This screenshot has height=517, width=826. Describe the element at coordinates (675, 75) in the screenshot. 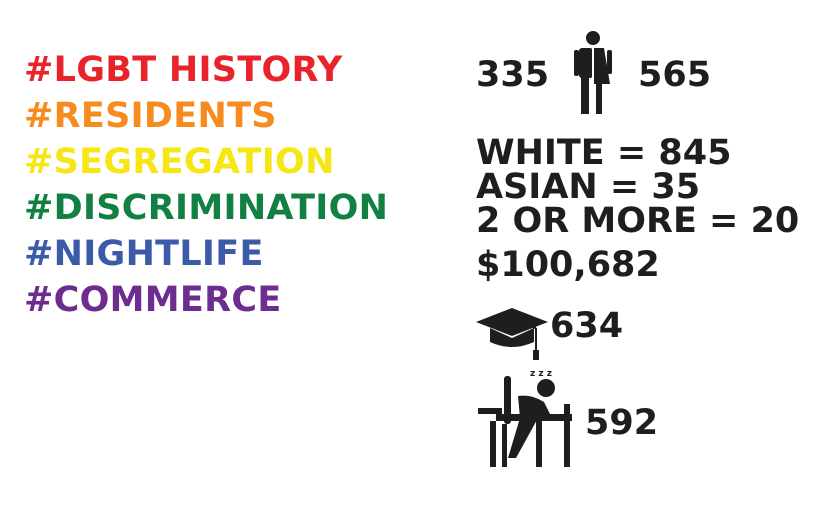

I see `female-count: 565` at that location.